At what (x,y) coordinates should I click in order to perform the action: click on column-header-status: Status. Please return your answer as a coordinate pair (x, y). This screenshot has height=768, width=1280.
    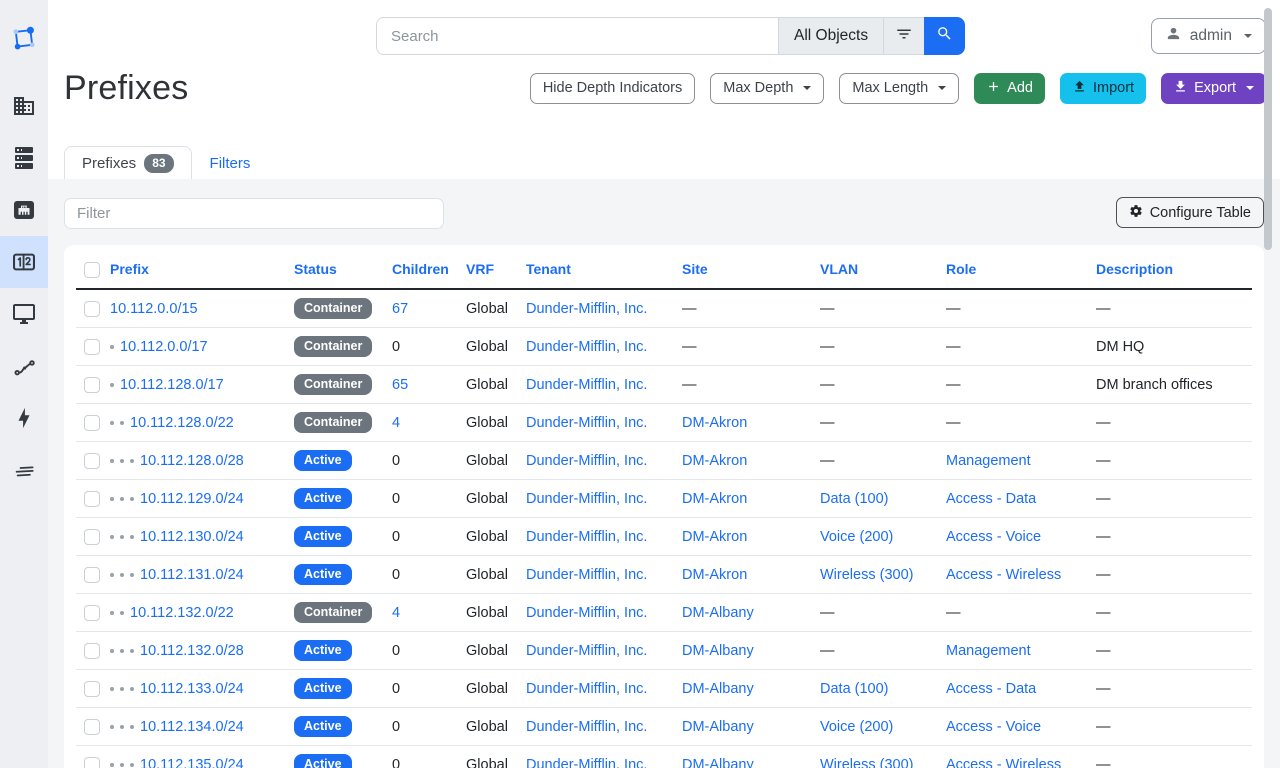
    Looking at the image, I should click on (315, 269).